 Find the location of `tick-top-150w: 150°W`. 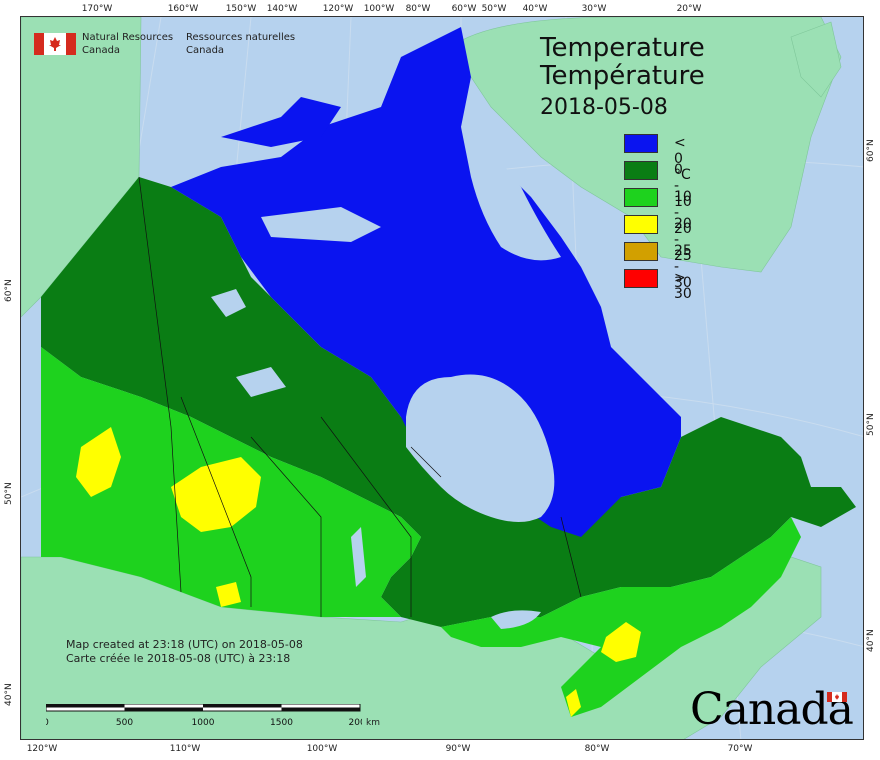

tick-top-150w: 150°W is located at coordinates (241, 9).